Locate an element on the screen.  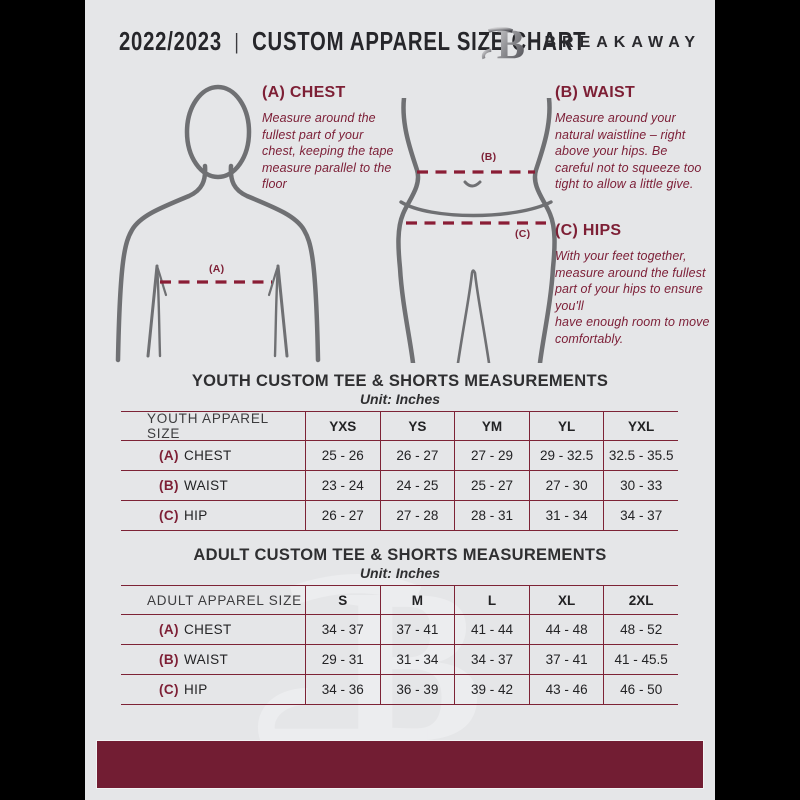
brand-lockup: B BREAKAWAY is located at coordinates (589, 43).